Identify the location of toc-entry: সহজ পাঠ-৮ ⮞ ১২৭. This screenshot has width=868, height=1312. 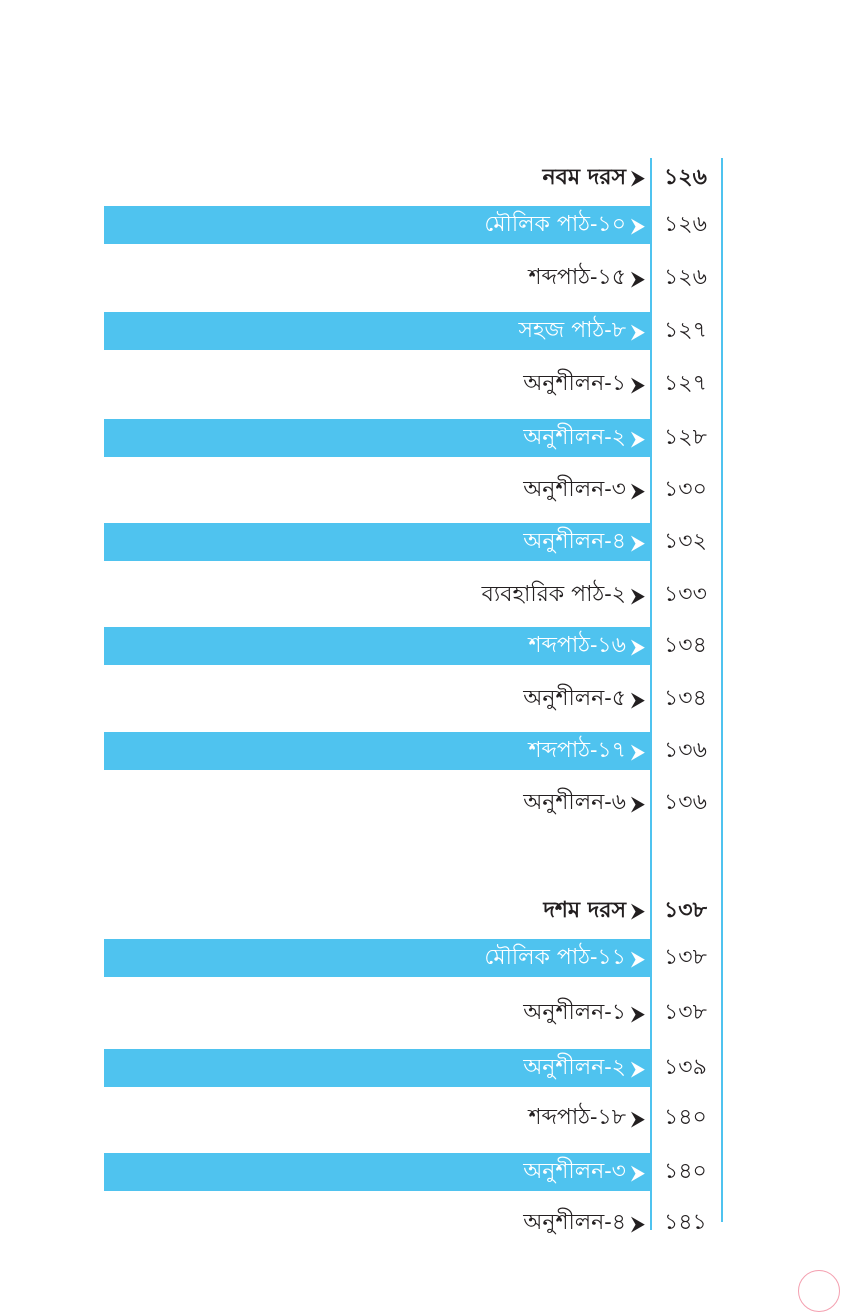
(434, 331).